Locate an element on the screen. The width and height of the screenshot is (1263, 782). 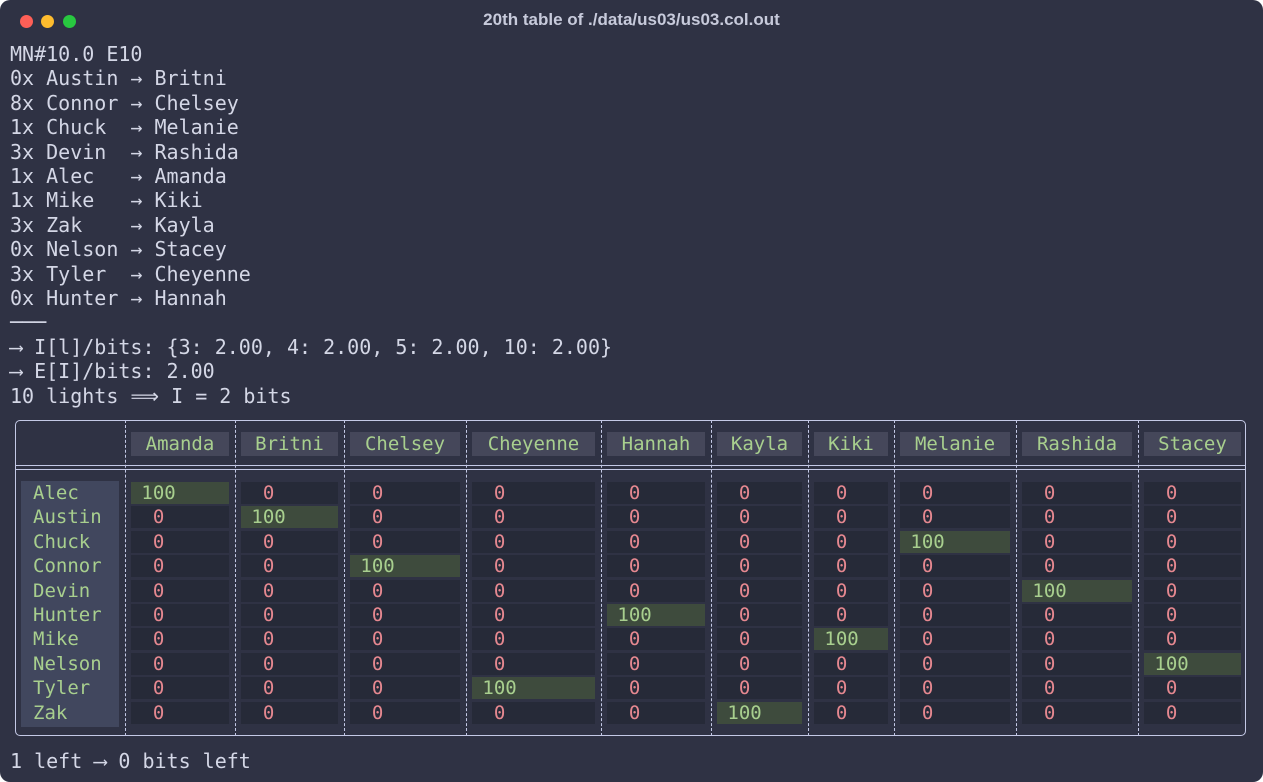
output-line: 10 lights ⟹ I = 2 bits is located at coordinates (151, 395).